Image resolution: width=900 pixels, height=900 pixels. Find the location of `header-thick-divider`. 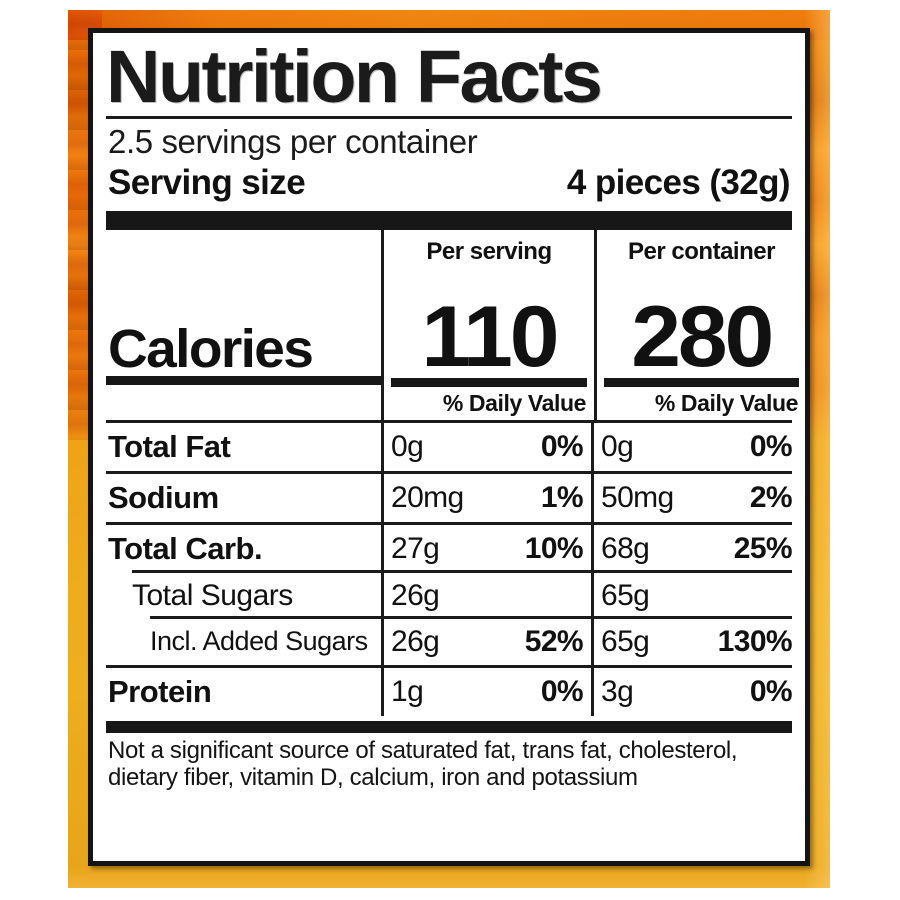

header-thick-divider is located at coordinates (449, 220).